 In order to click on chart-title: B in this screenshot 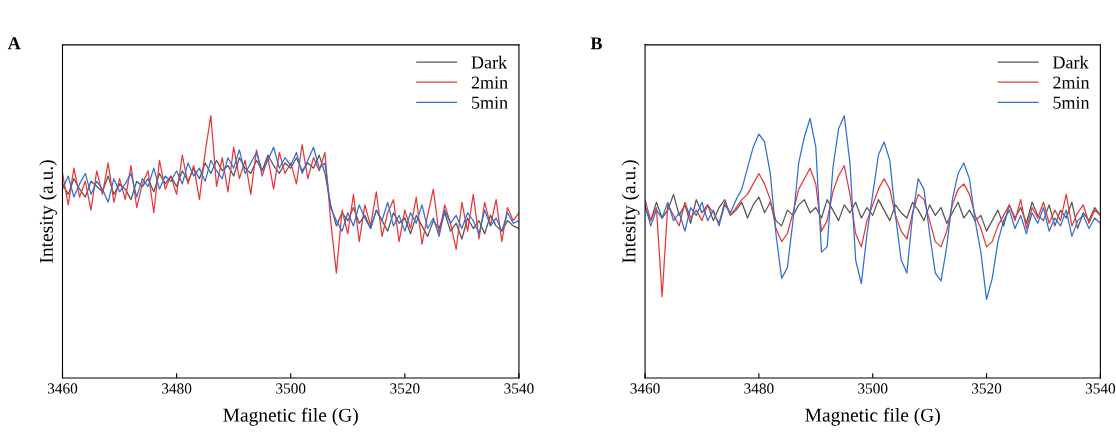, I will do `click(596, 43)`.